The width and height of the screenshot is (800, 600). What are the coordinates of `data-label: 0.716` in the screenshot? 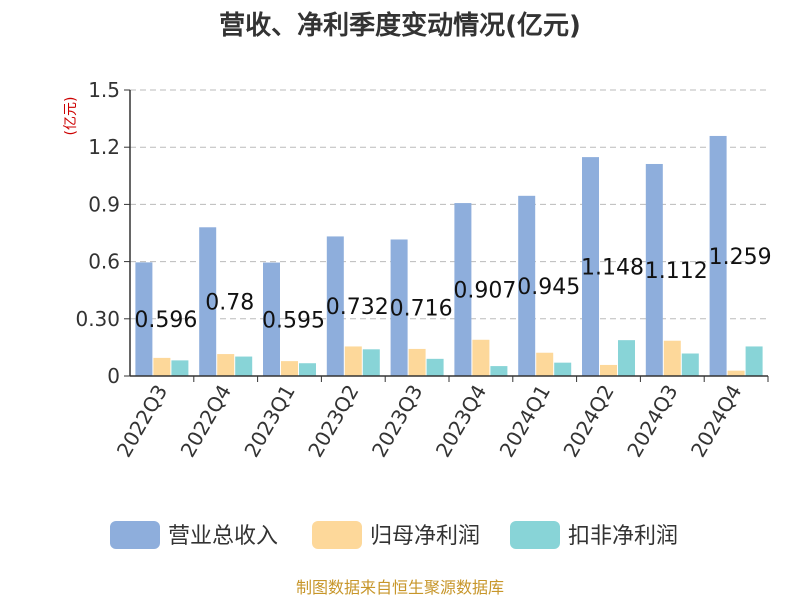 It's located at (421, 309).